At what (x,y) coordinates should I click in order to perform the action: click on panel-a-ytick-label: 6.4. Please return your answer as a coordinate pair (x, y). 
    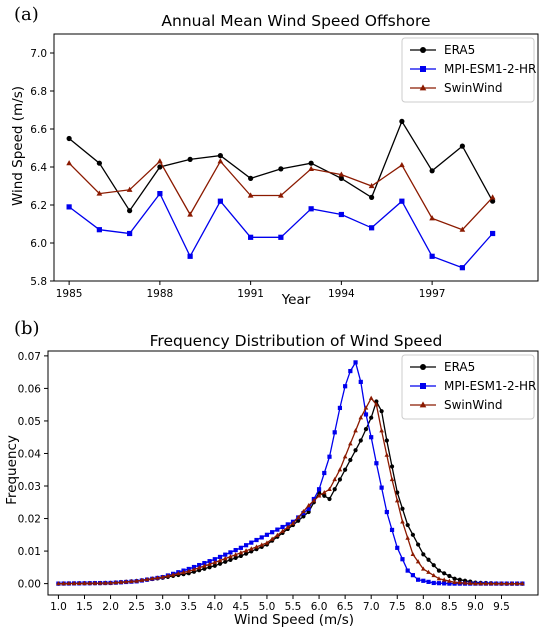
    Looking at the image, I should click on (38, 168).